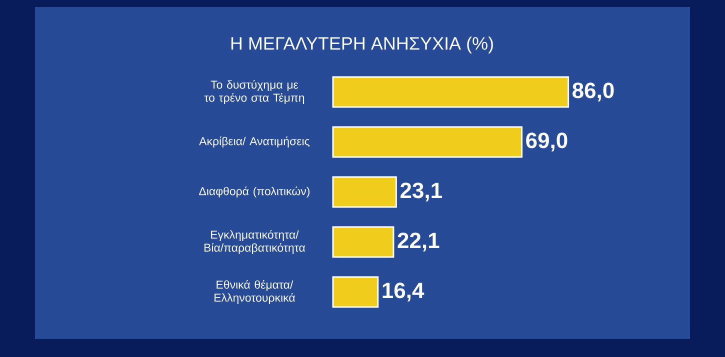  I want to click on data-label: 86,0, so click(593, 92).